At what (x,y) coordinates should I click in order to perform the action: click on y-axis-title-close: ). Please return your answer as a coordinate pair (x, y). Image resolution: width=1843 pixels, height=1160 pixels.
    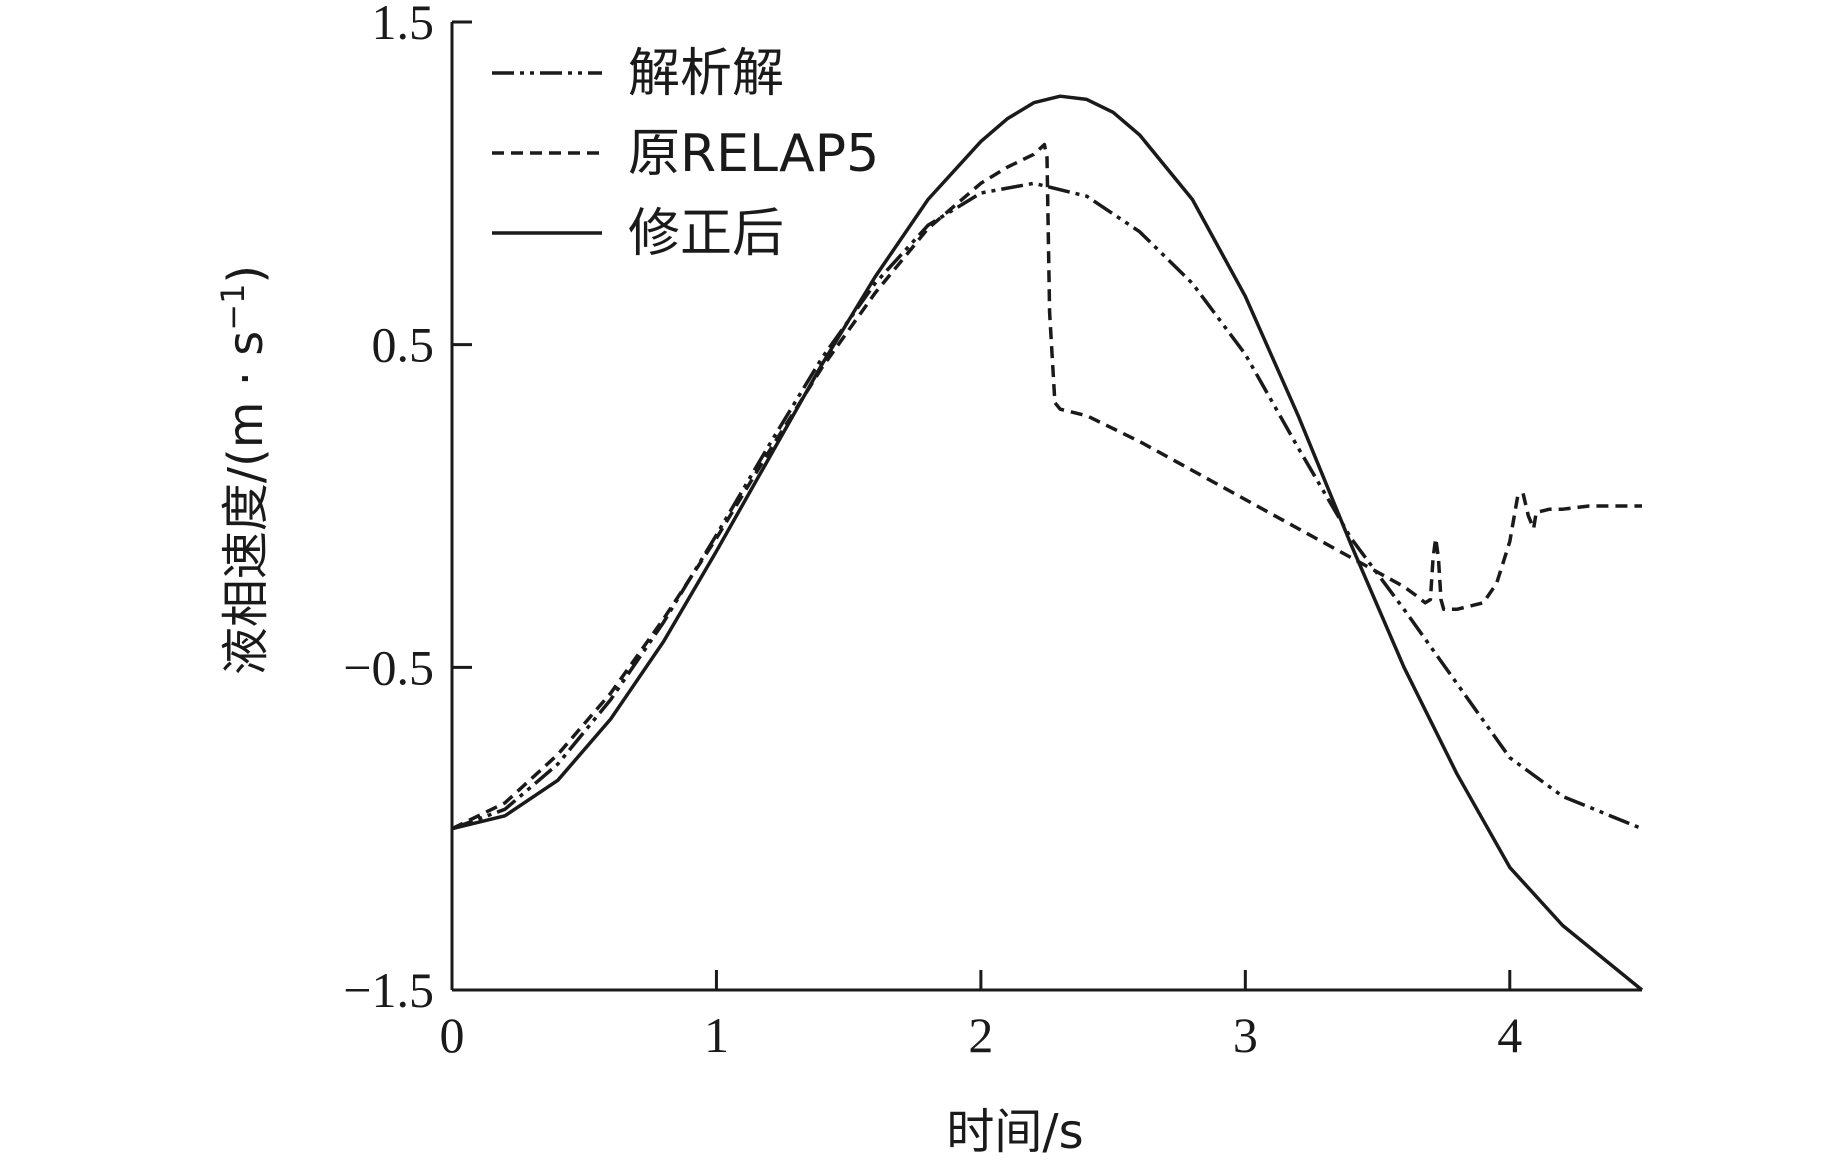
    Looking at the image, I should click on (246, 274).